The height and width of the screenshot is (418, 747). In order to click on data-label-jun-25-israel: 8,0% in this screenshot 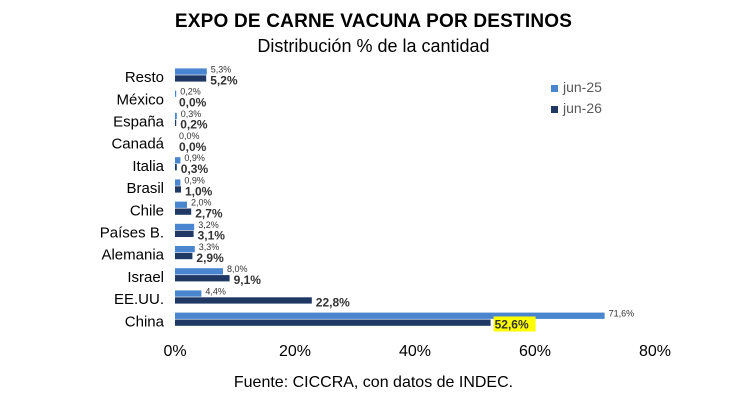, I will do `click(237, 269)`.